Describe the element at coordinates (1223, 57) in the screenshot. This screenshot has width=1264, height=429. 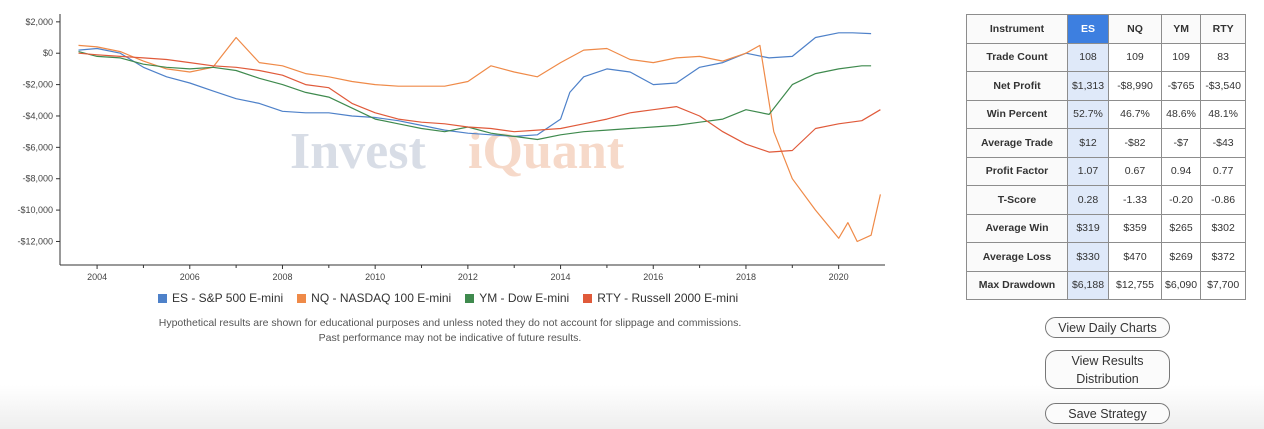
I see `cell-rty: 83` at that location.